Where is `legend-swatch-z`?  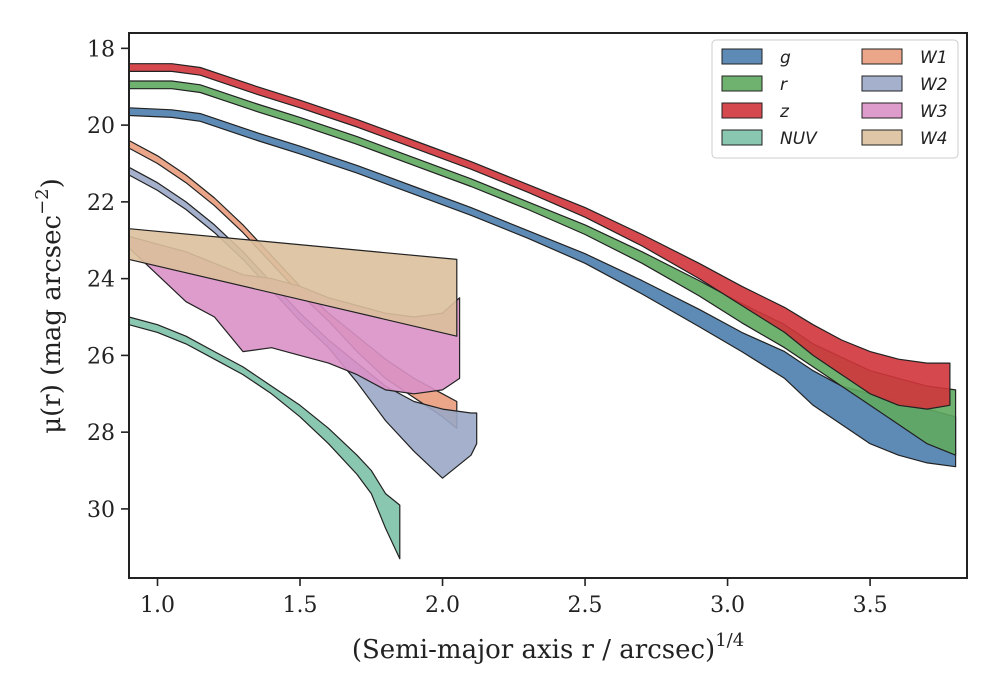 legend-swatch-z is located at coordinates (742, 110).